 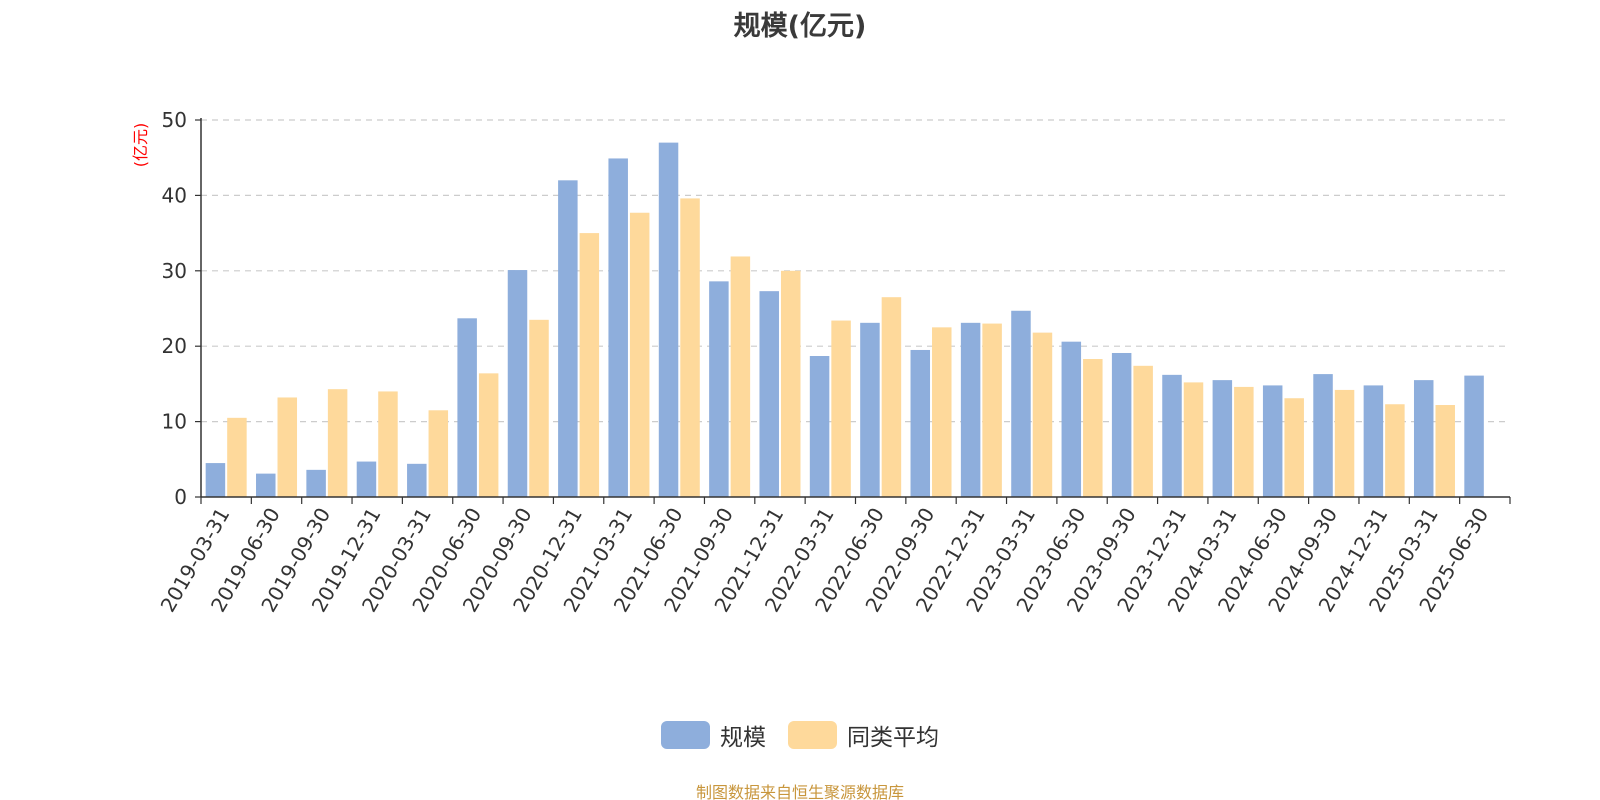 I want to click on legend-label-series-2: 同类平均, so click(x=893, y=738).